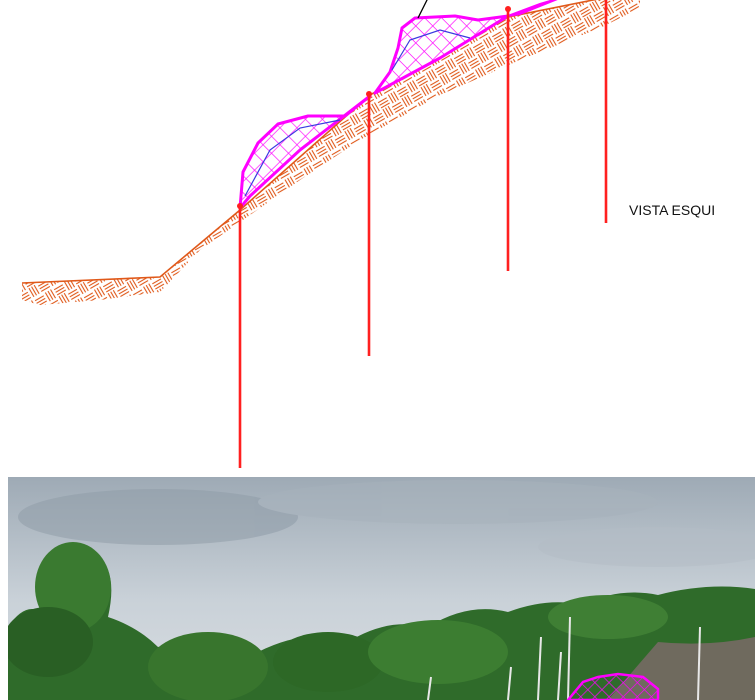 The image size is (755, 700). I want to click on view-label: VISTA ESQUI, so click(672, 210).